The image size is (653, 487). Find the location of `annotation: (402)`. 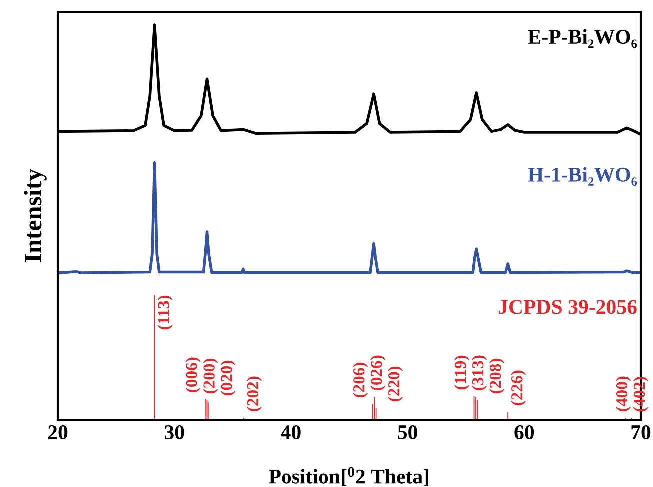

annotation: (402) is located at coordinates (641, 394).